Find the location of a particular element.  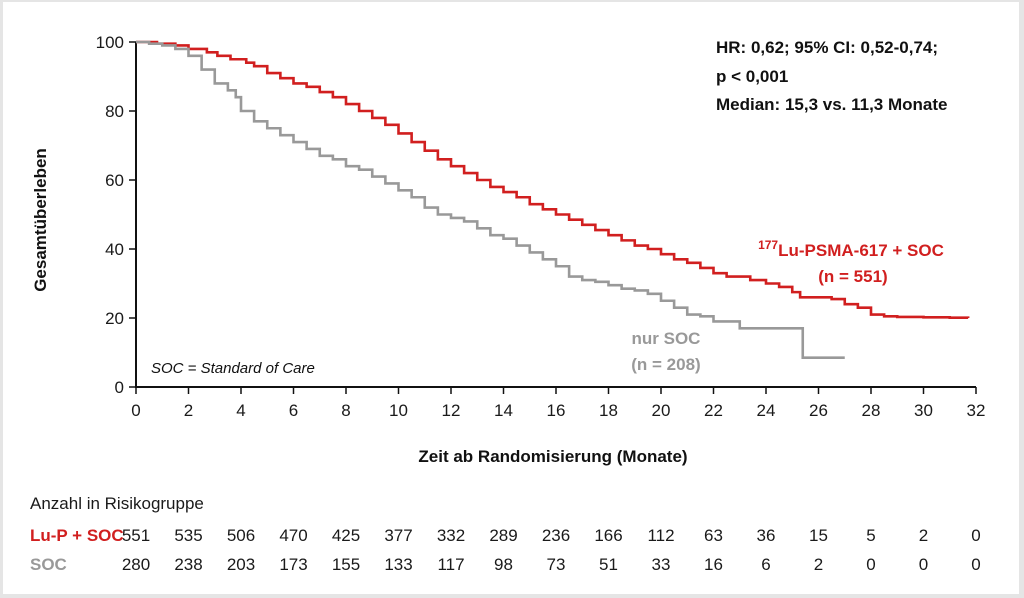

x-tick-label: 16 is located at coordinates (556, 410).